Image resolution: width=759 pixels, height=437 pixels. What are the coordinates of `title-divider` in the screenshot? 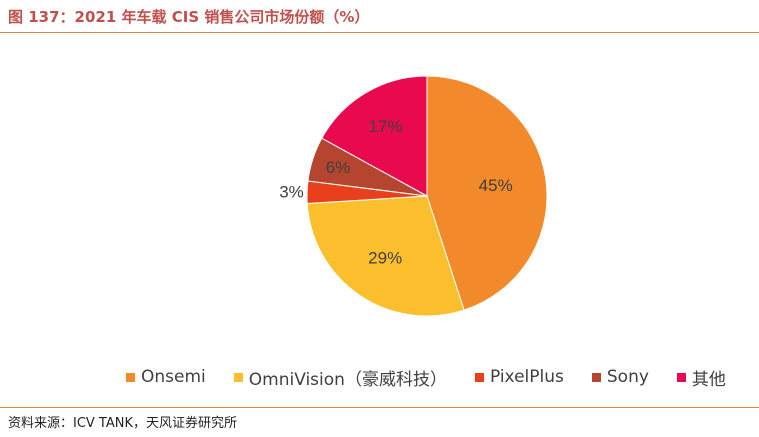 It's located at (379, 32).